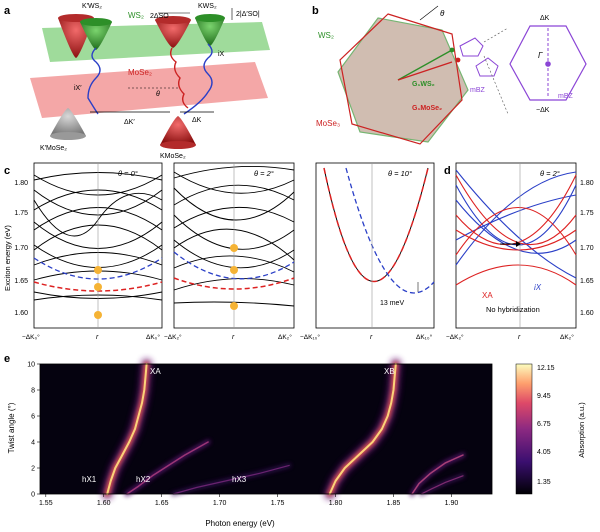 This screenshot has width=600, height=532. Describe the element at coordinates (7, 359) in the screenshot. I see `panel-e-label: e` at that location.